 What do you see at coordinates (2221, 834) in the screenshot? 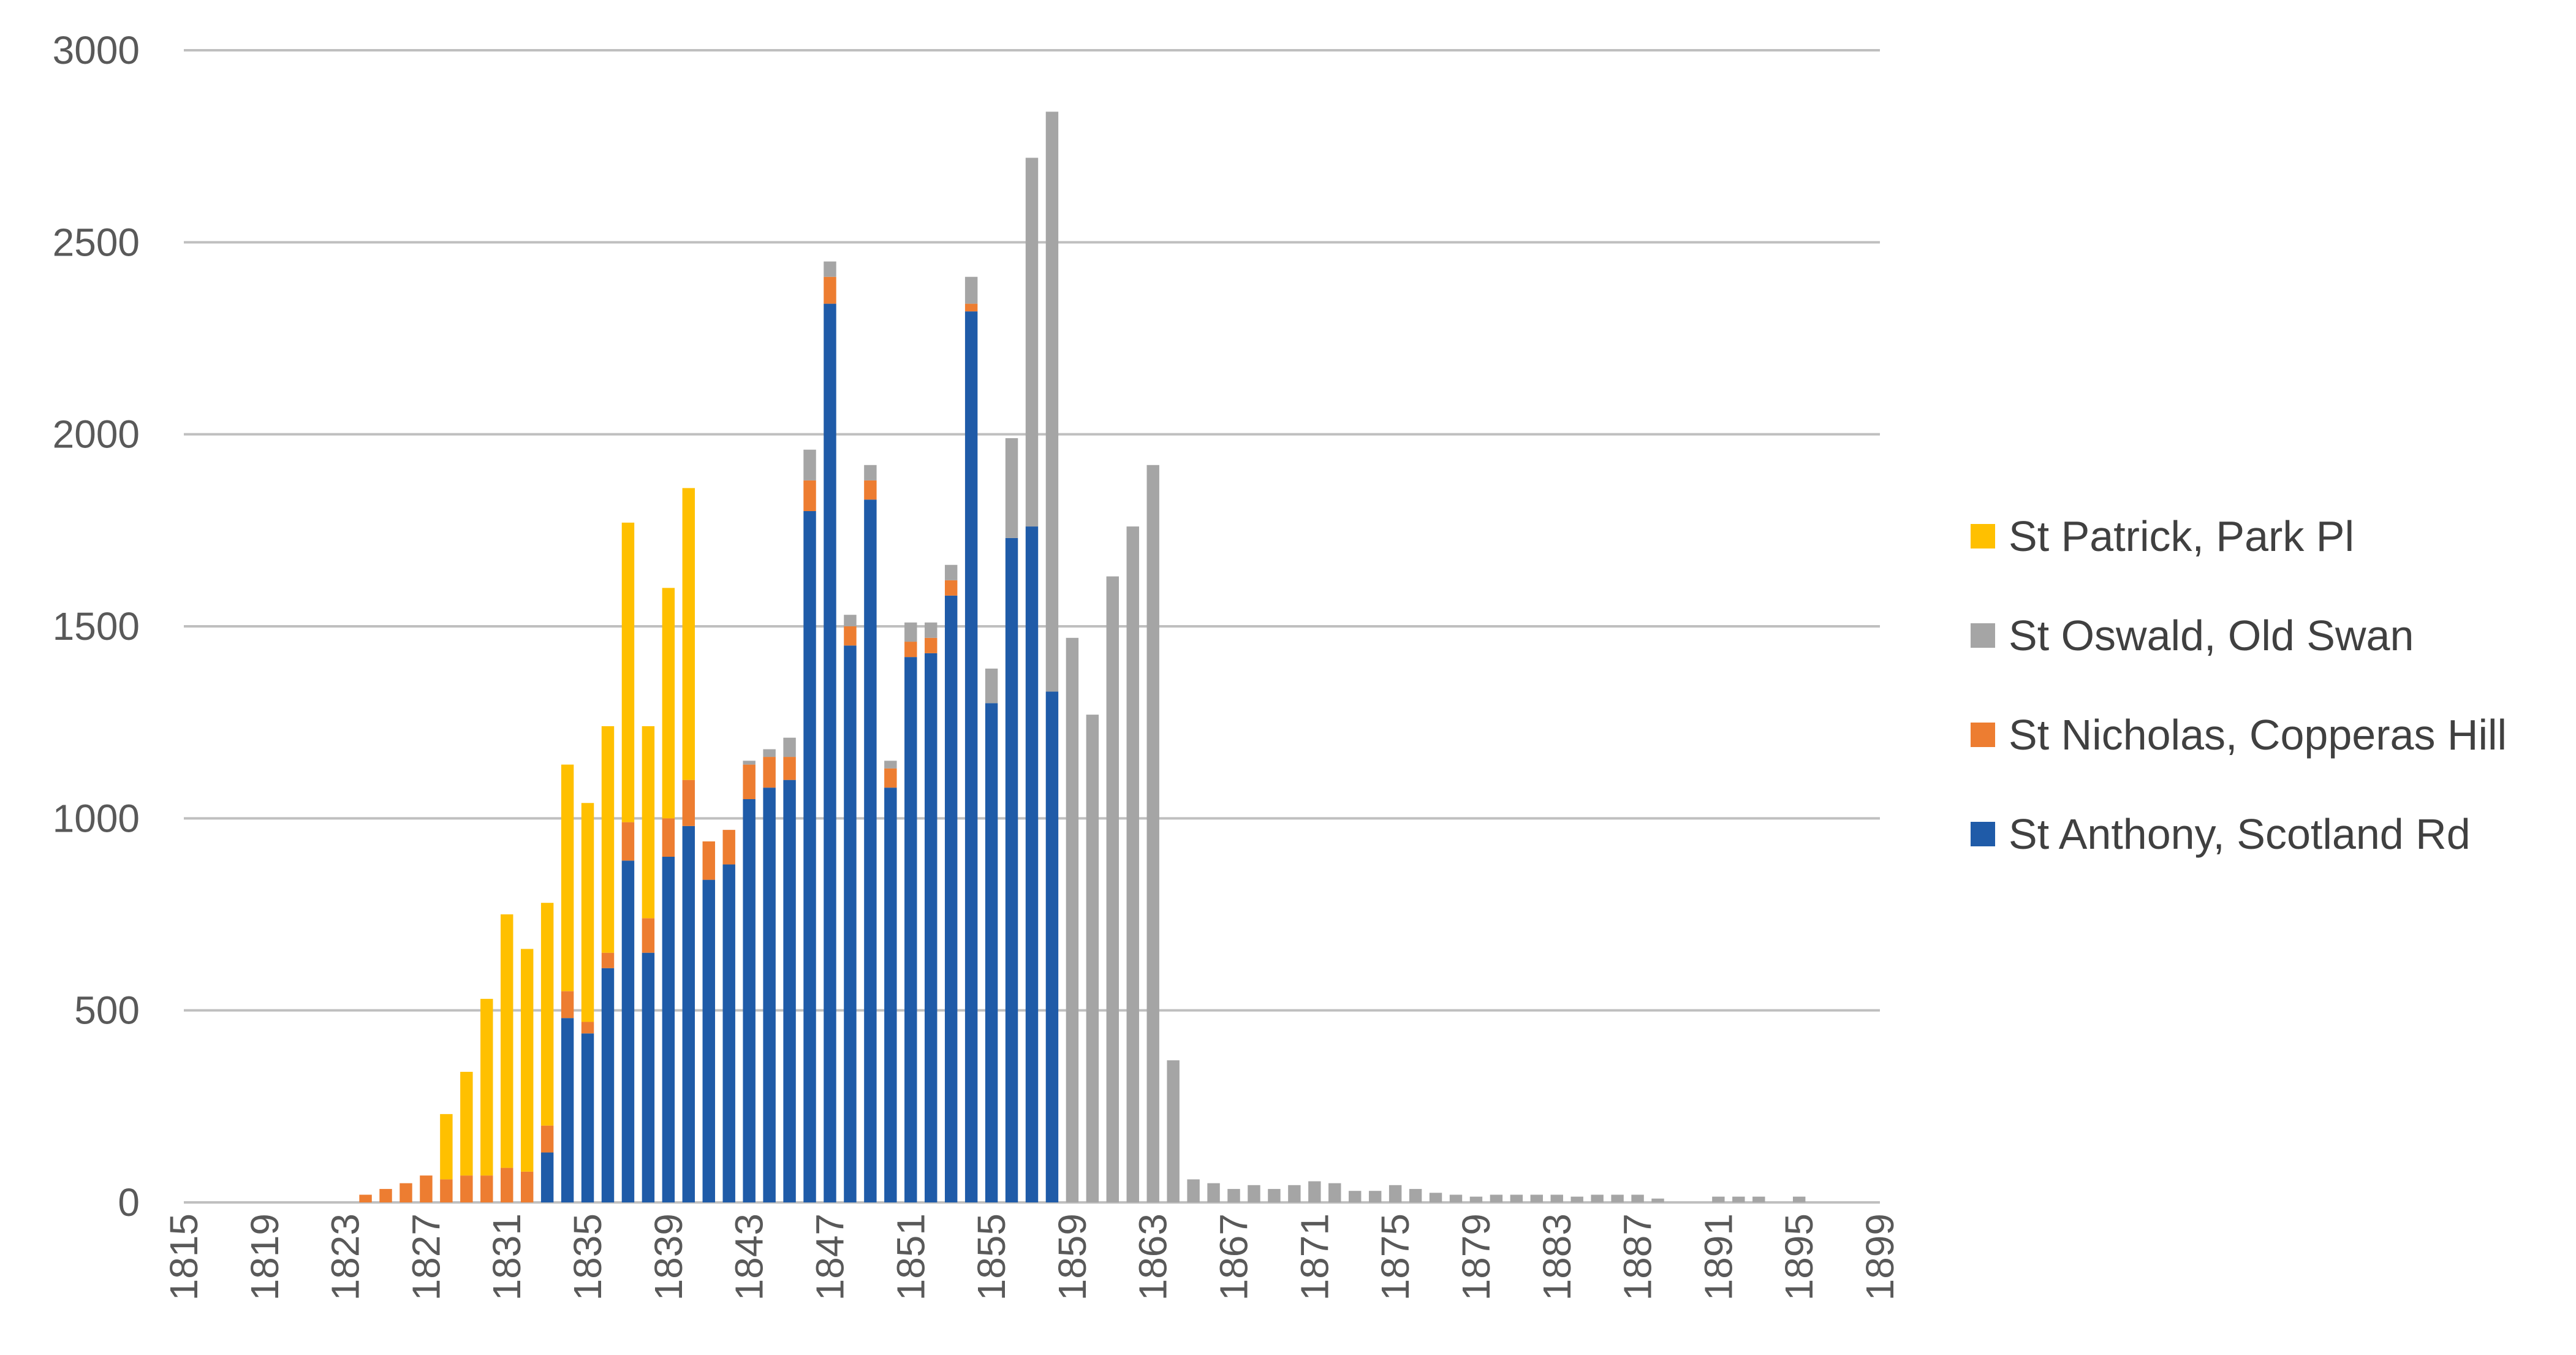
I see `legend-item: St Anthony, Scotland Rd` at bounding box center [2221, 834].